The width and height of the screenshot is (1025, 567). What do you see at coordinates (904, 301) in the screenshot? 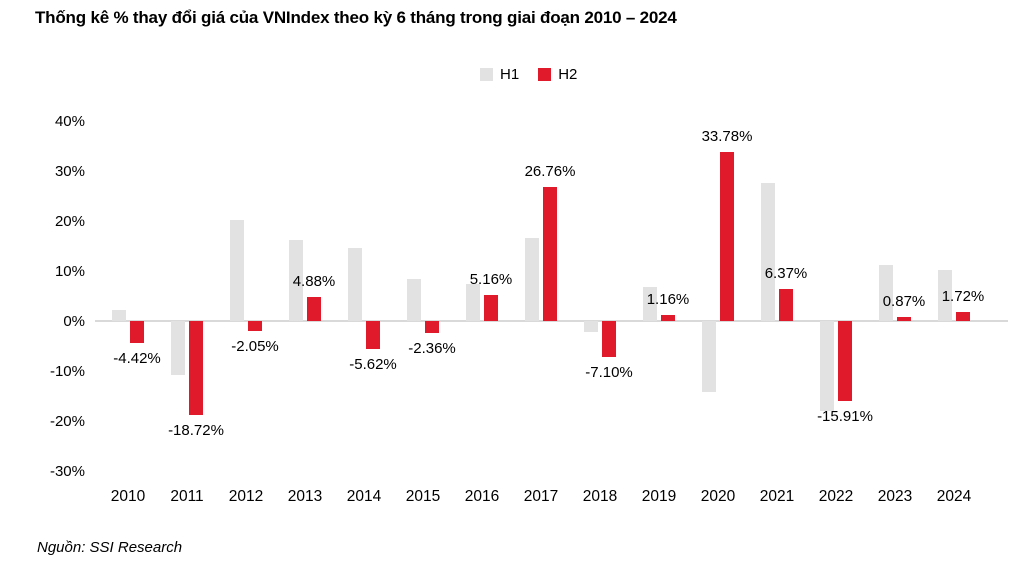
I see `data-label-h2-2023: 0.87%` at bounding box center [904, 301].